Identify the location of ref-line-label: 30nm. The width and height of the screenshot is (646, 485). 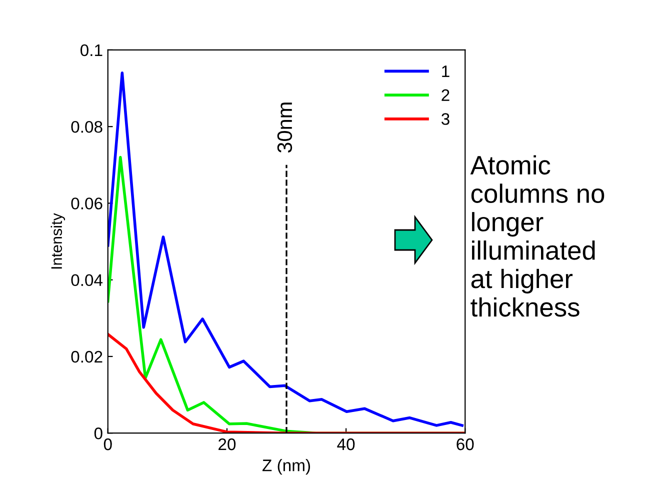
(284, 127).